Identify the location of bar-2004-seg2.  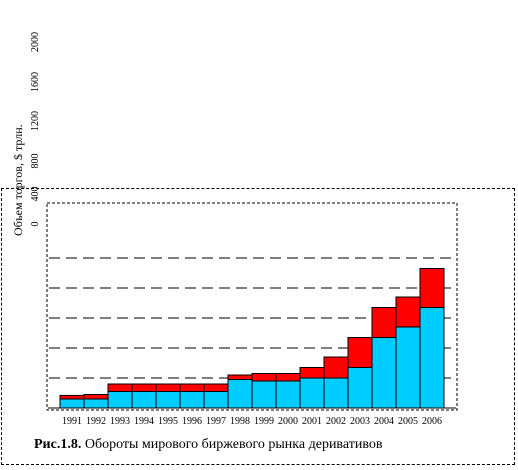
(384, 322).